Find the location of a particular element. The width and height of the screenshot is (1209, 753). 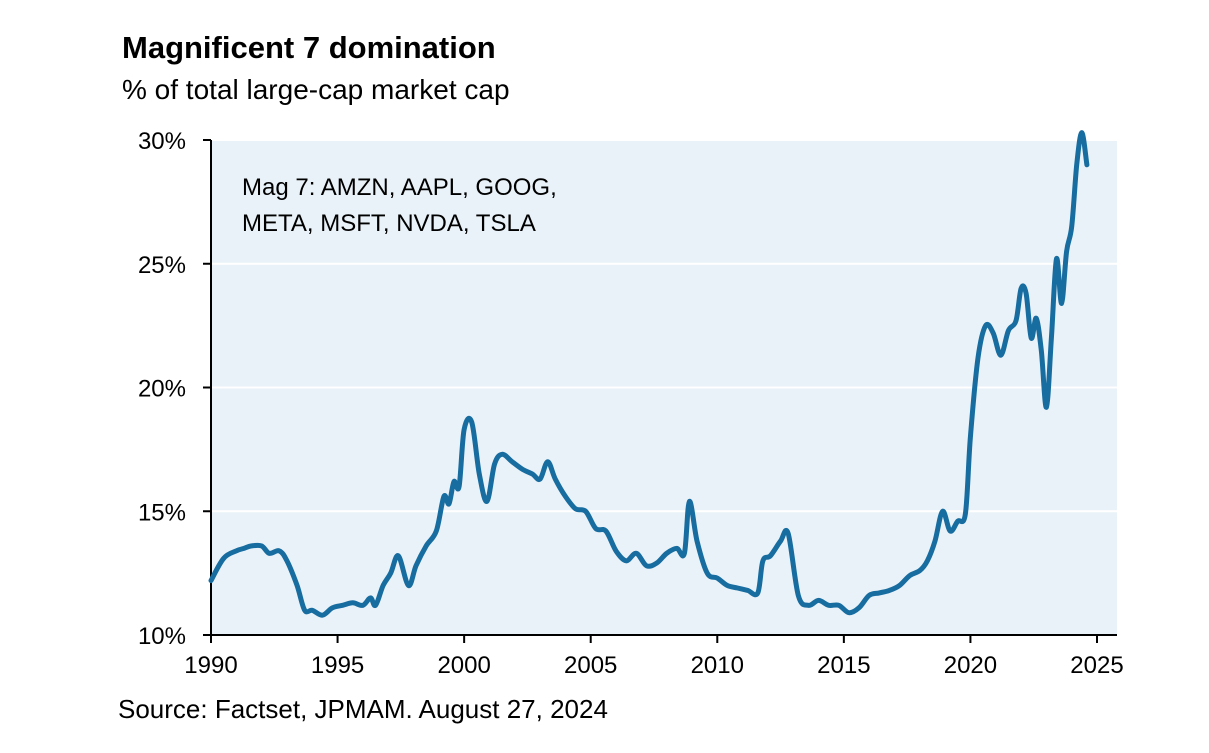

y-tick-label: 25% is located at coordinates (162, 265).